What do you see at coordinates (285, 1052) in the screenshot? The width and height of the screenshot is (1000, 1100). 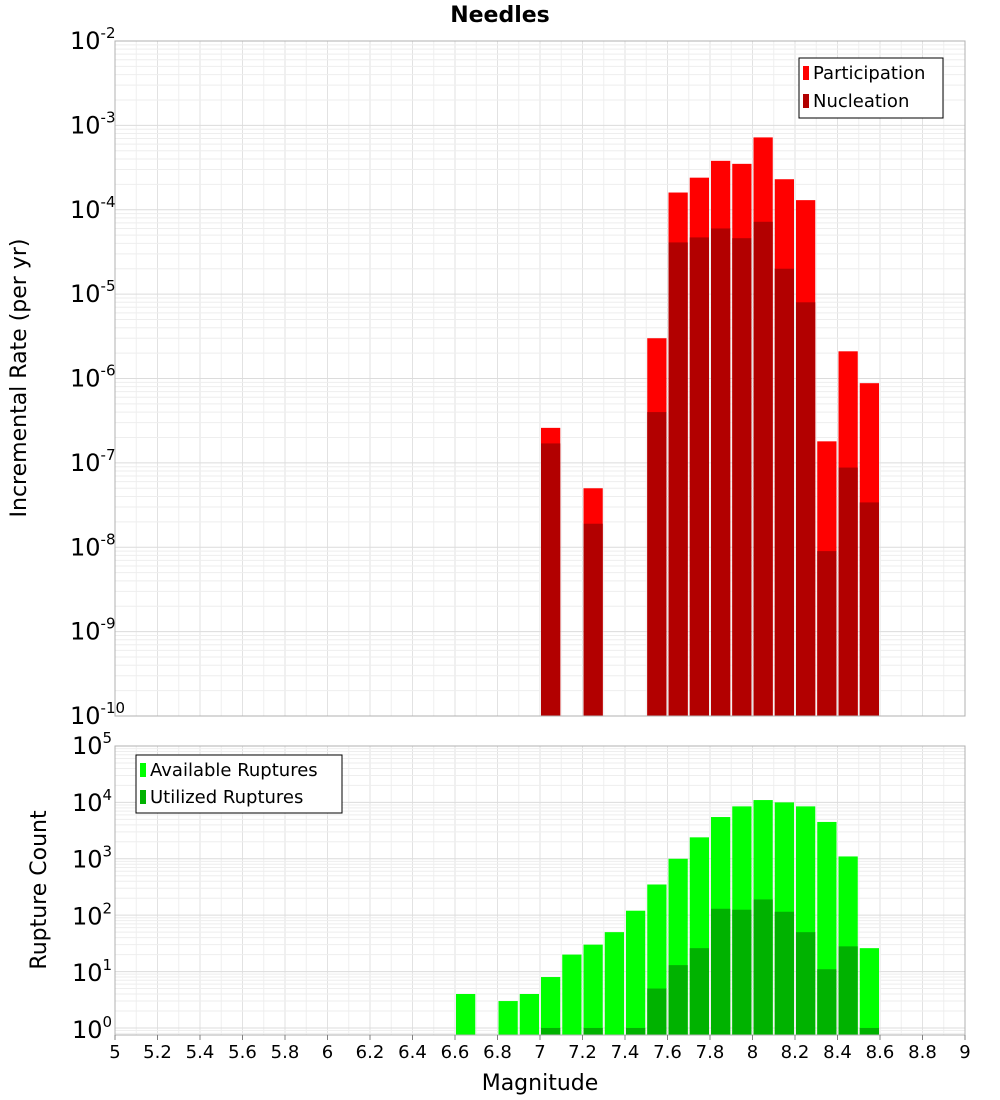 I see `x-tick-label: 5.8` at bounding box center [285, 1052].